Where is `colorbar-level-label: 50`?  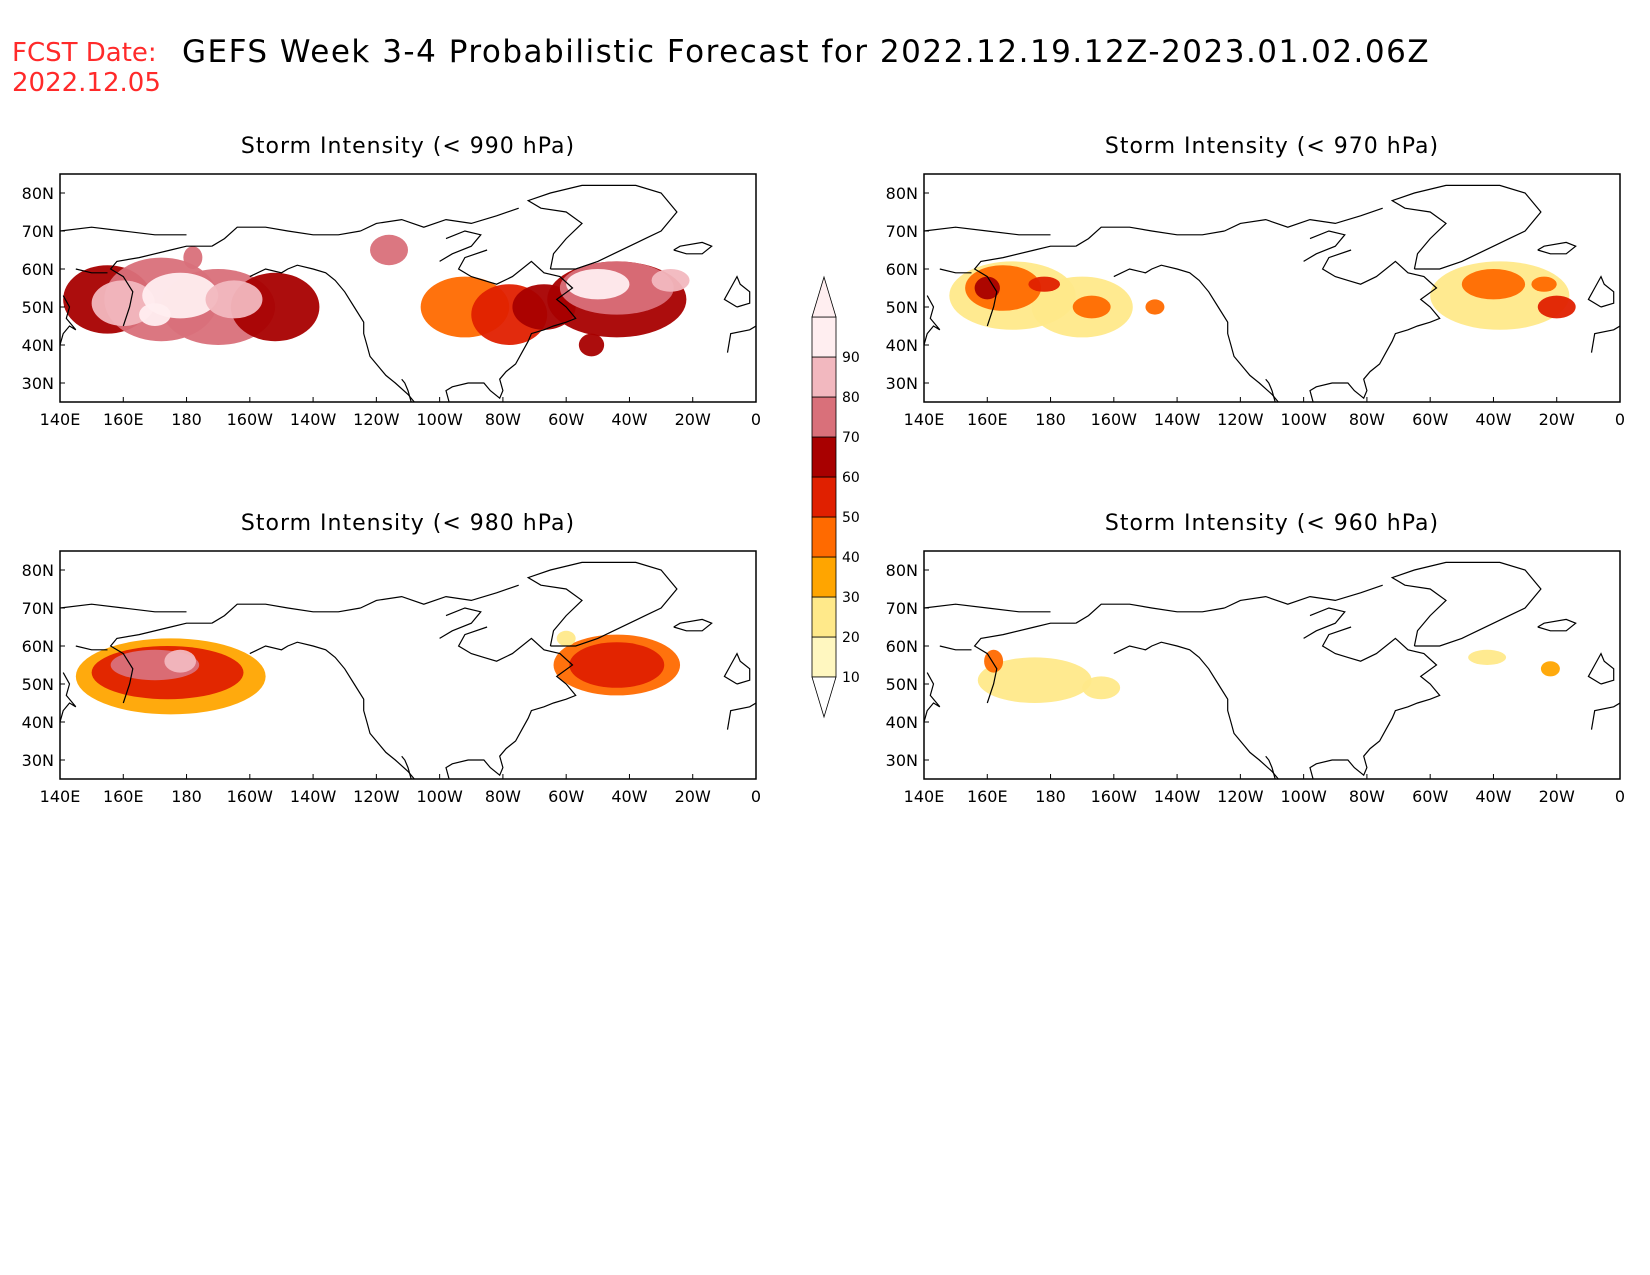
colorbar-level-label: 50 is located at coordinates (851, 518).